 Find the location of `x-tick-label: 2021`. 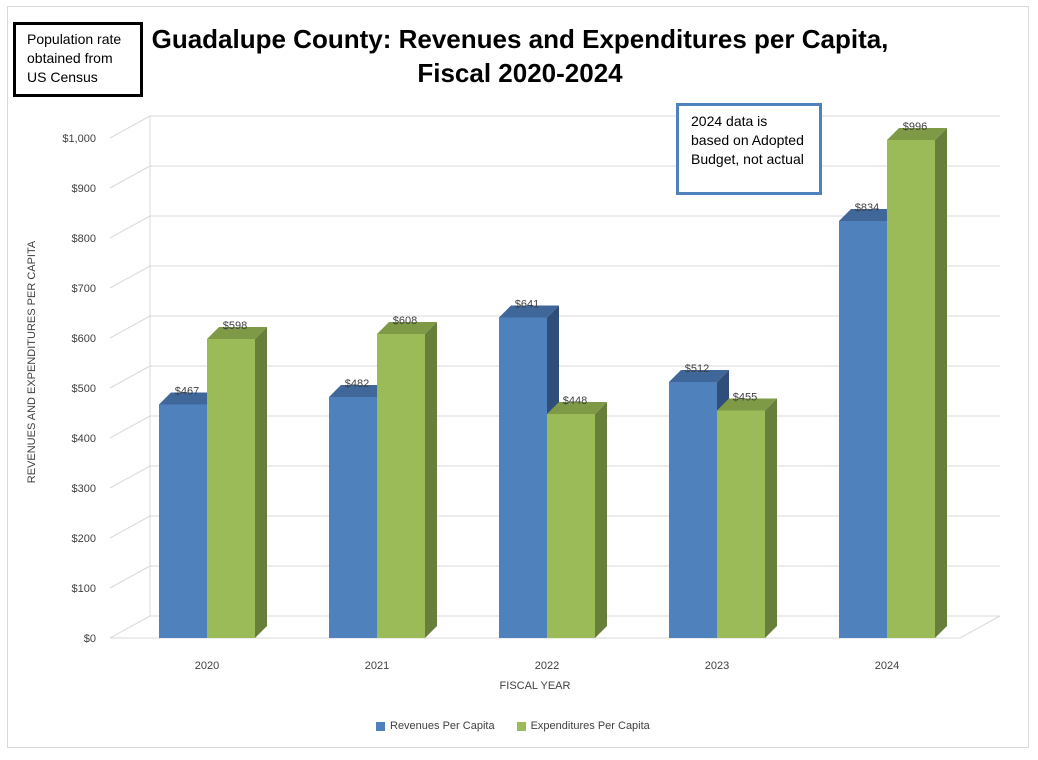

x-tick-label: 2021 is located at coordinates (377, 666).